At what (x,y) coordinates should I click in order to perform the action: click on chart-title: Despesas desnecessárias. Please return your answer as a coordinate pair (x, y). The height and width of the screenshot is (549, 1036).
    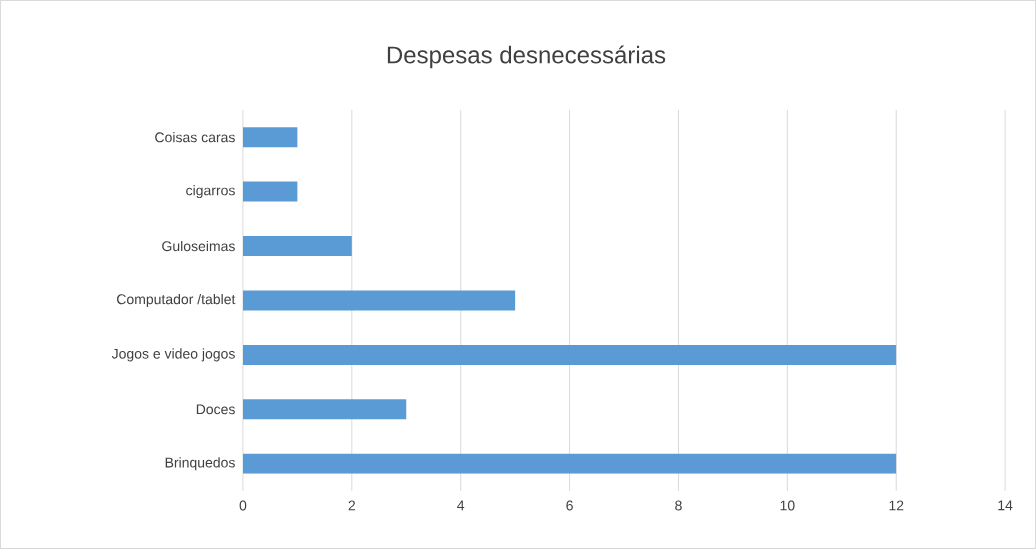
    Looking at the image, I should click on (526, 57).